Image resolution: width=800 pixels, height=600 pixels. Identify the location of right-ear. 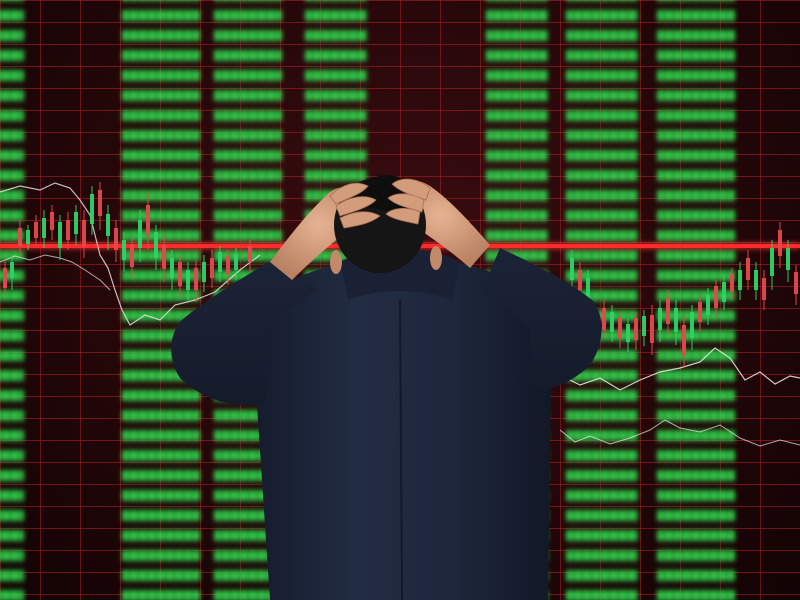
(436, 258).